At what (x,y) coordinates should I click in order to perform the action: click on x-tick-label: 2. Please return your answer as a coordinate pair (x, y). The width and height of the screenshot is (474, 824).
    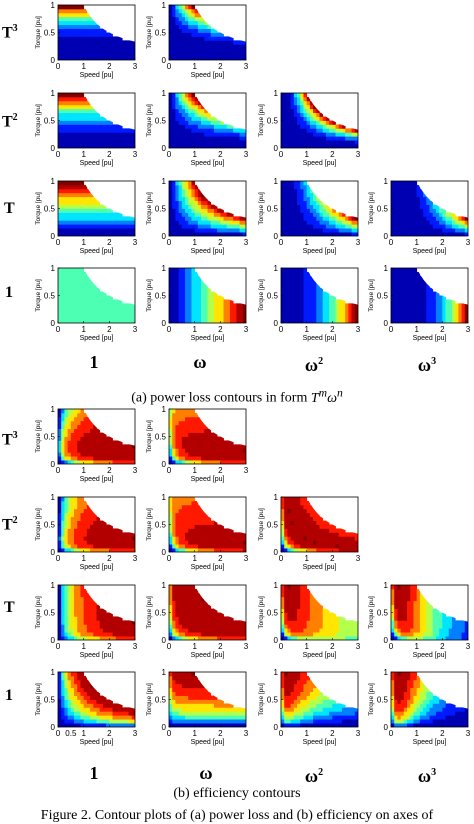
    Looking at the image, I should click on (220, 242).